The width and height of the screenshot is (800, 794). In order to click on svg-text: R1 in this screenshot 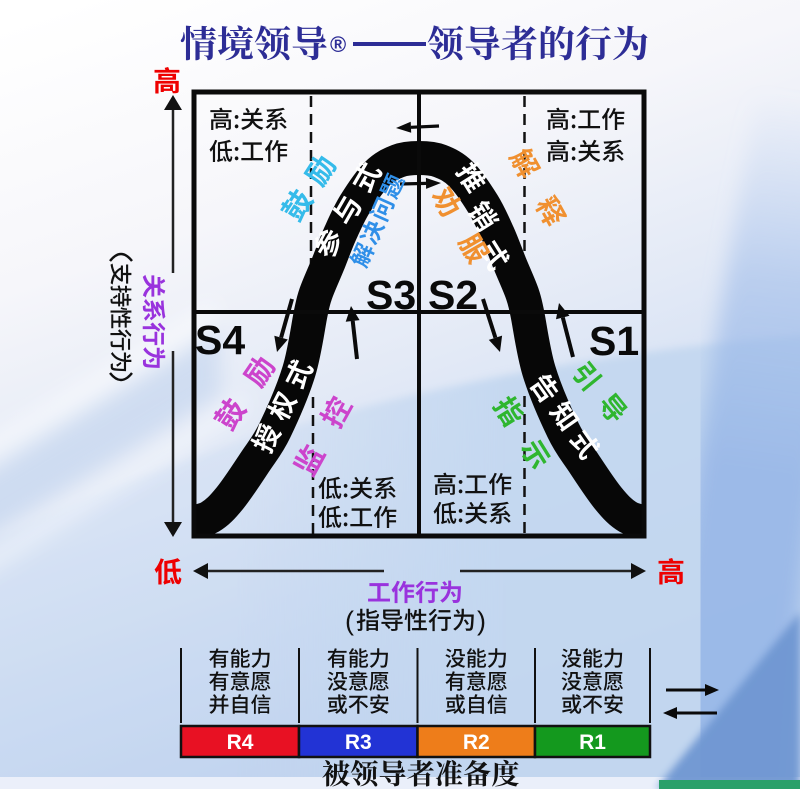, I will do `click(592, 742)`.